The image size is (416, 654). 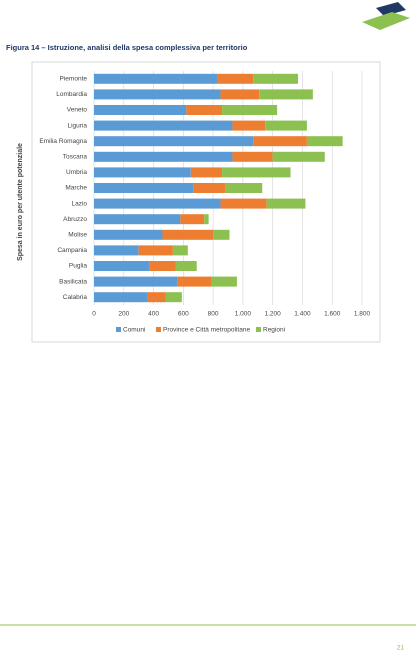 What do you see at coordinates (94, 314) in the screenshot?
I see `x-tick-label: 0` at bounding box center [94, 314].